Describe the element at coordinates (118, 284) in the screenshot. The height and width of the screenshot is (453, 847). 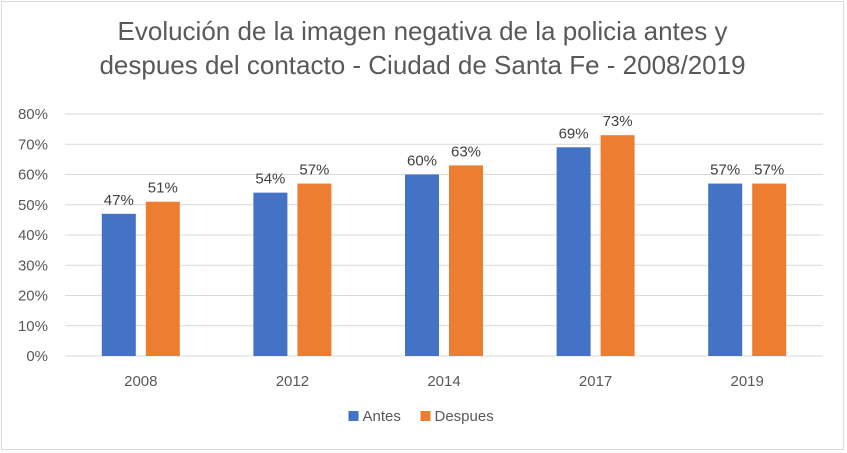
I see `bar-antes-2008` at that location.